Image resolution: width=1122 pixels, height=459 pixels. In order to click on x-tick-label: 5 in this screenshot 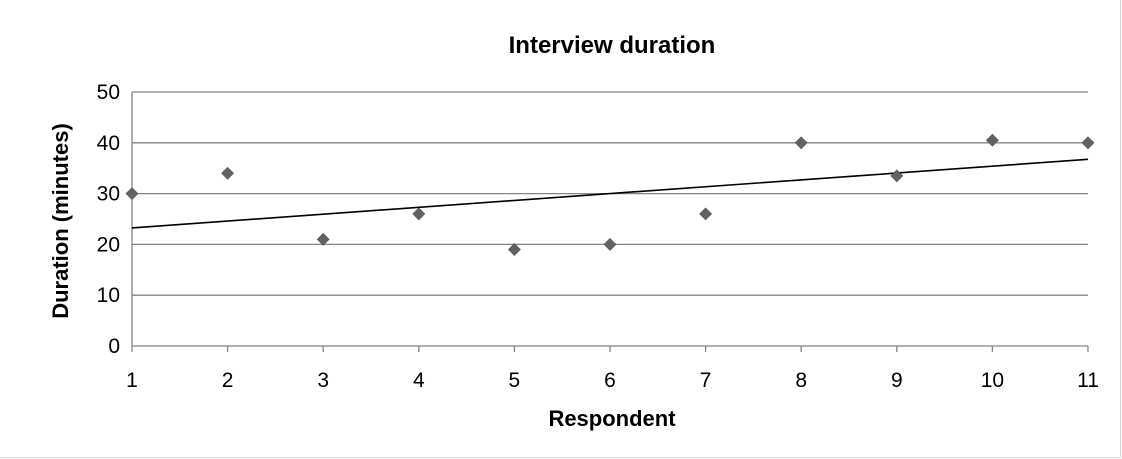, I will do `click(515, 380)`.